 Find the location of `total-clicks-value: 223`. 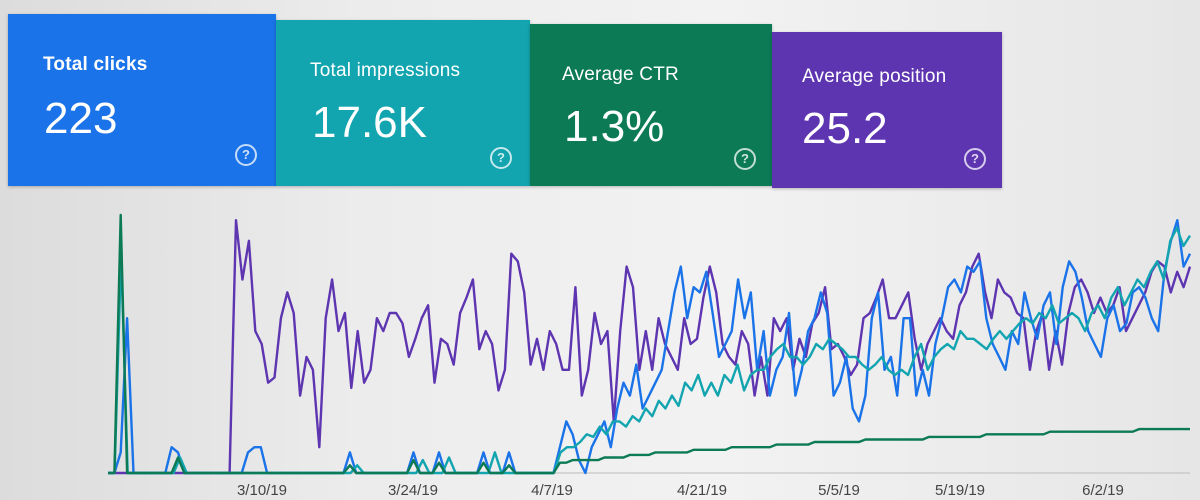

total-clicks-value: 223 is located at coordinates (81, 118).